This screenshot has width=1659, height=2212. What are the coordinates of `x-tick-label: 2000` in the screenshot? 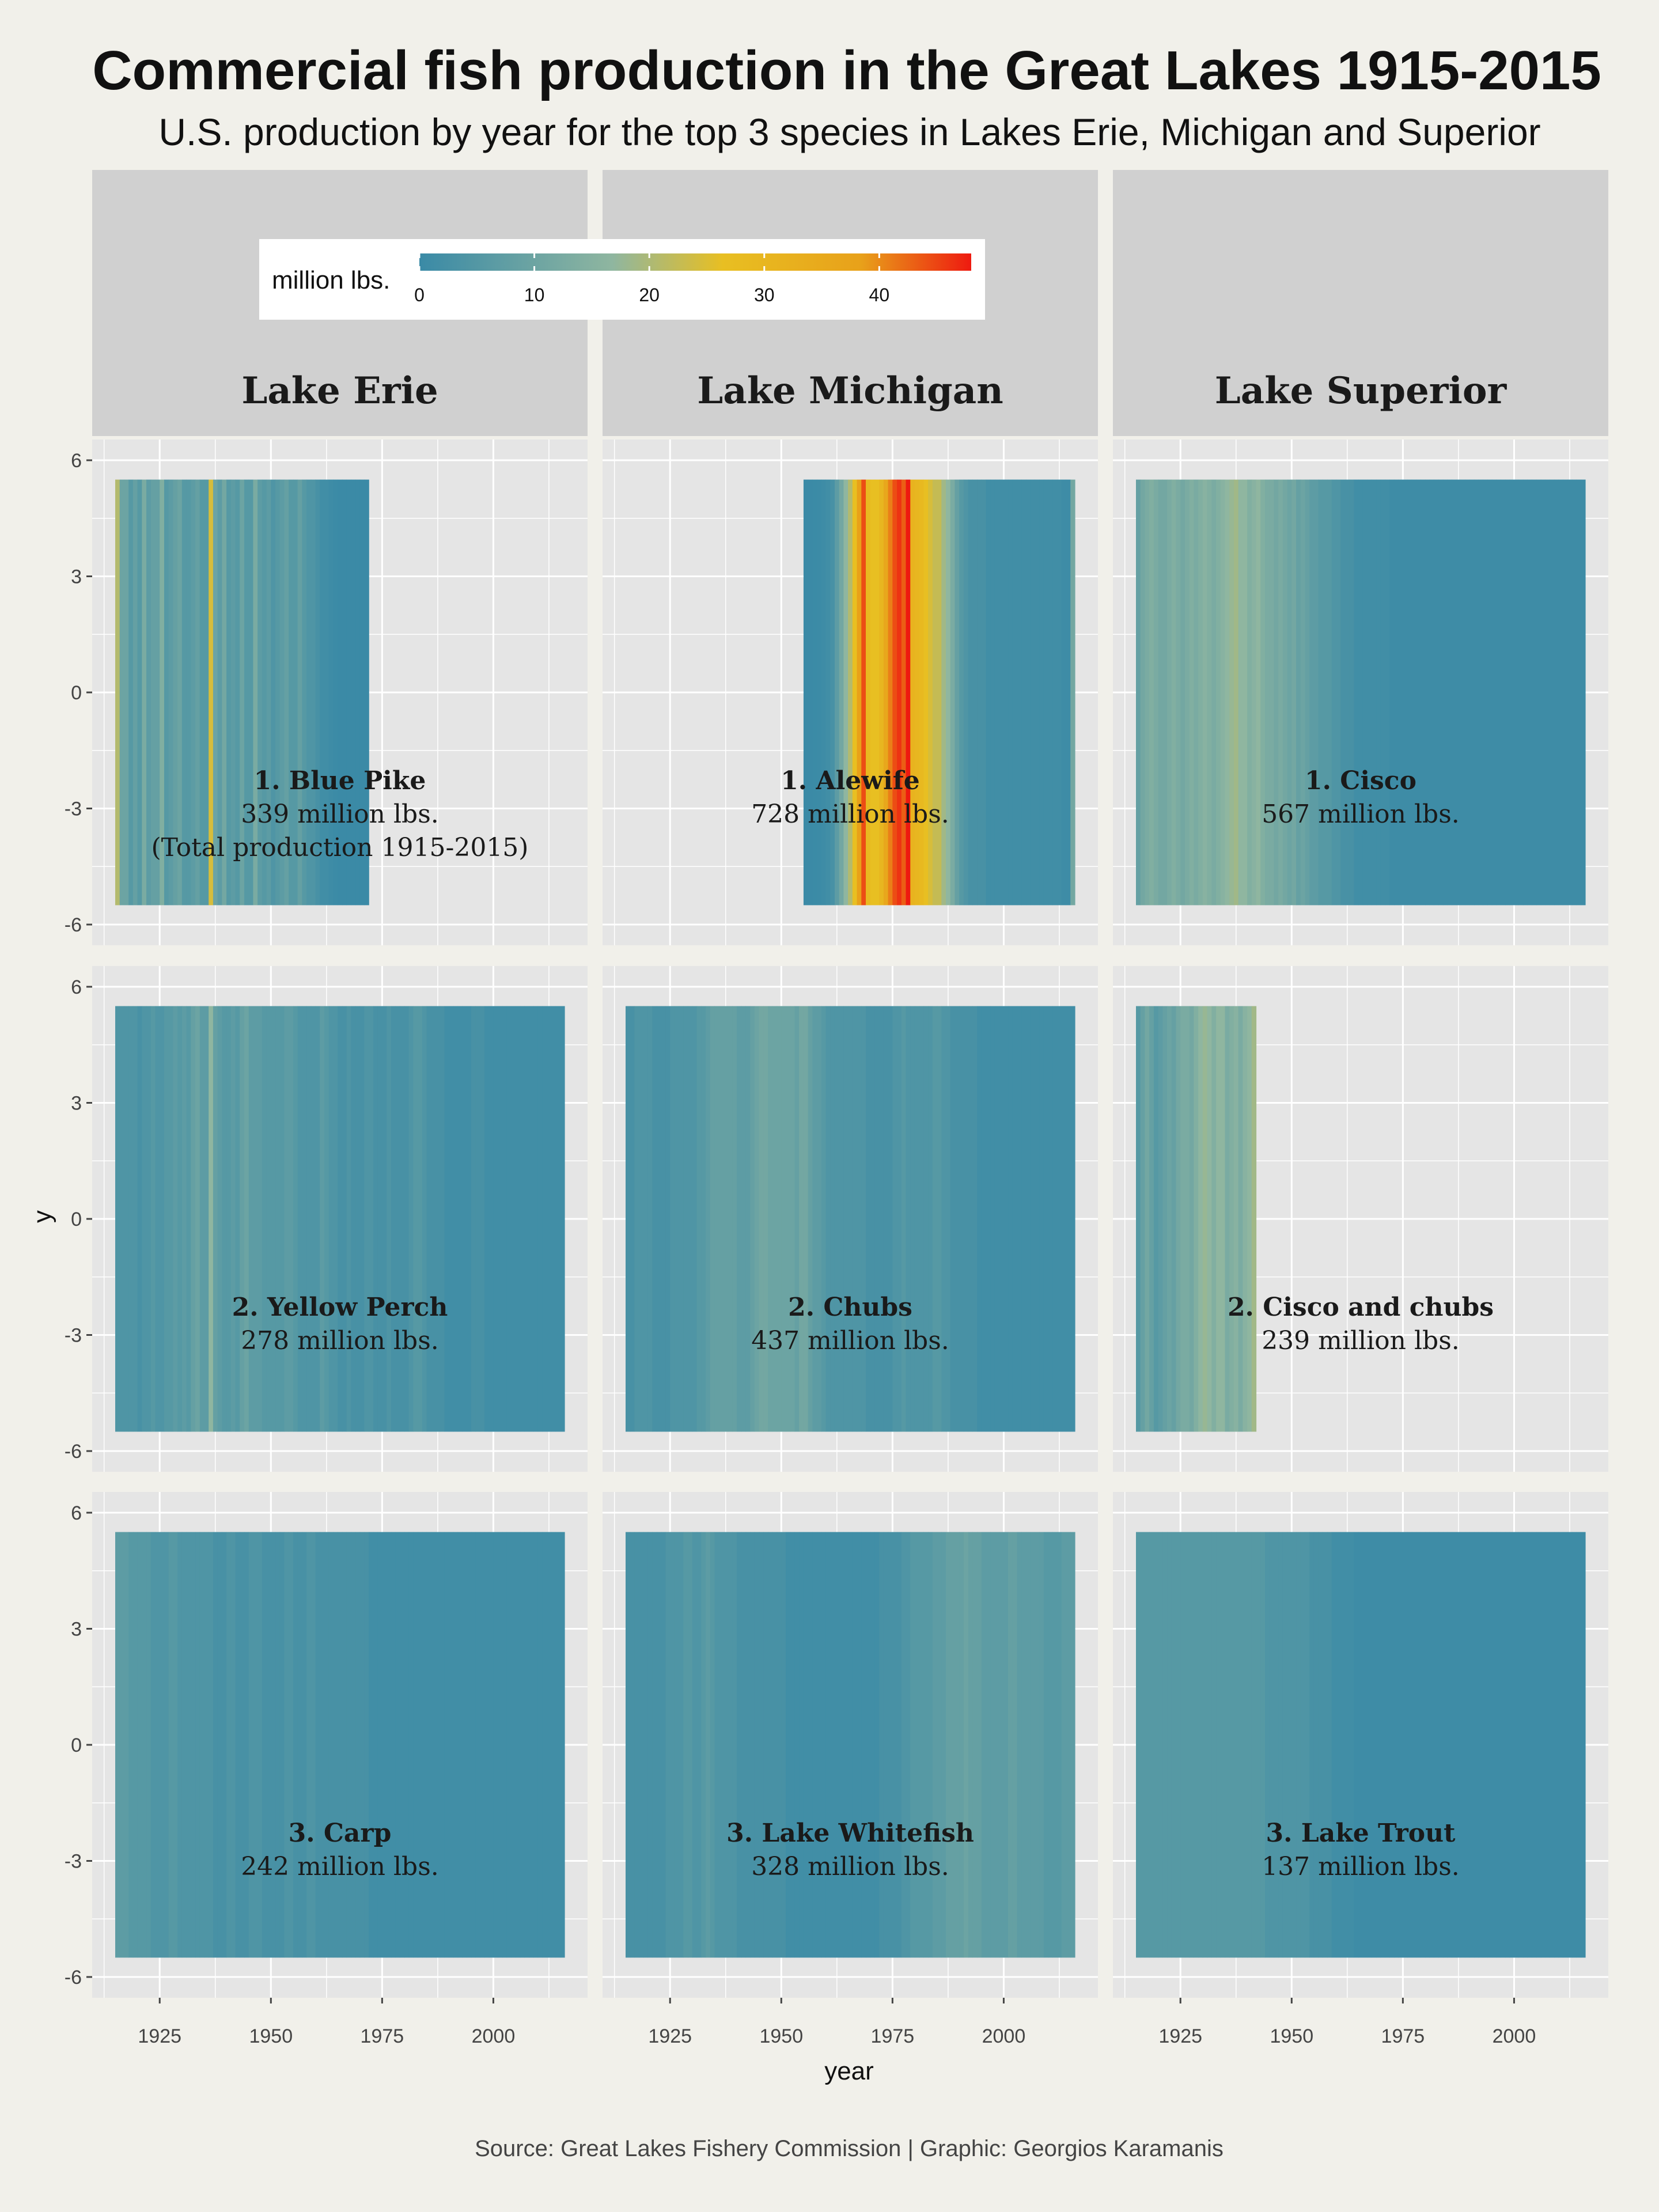 It's located at (494, 2036).